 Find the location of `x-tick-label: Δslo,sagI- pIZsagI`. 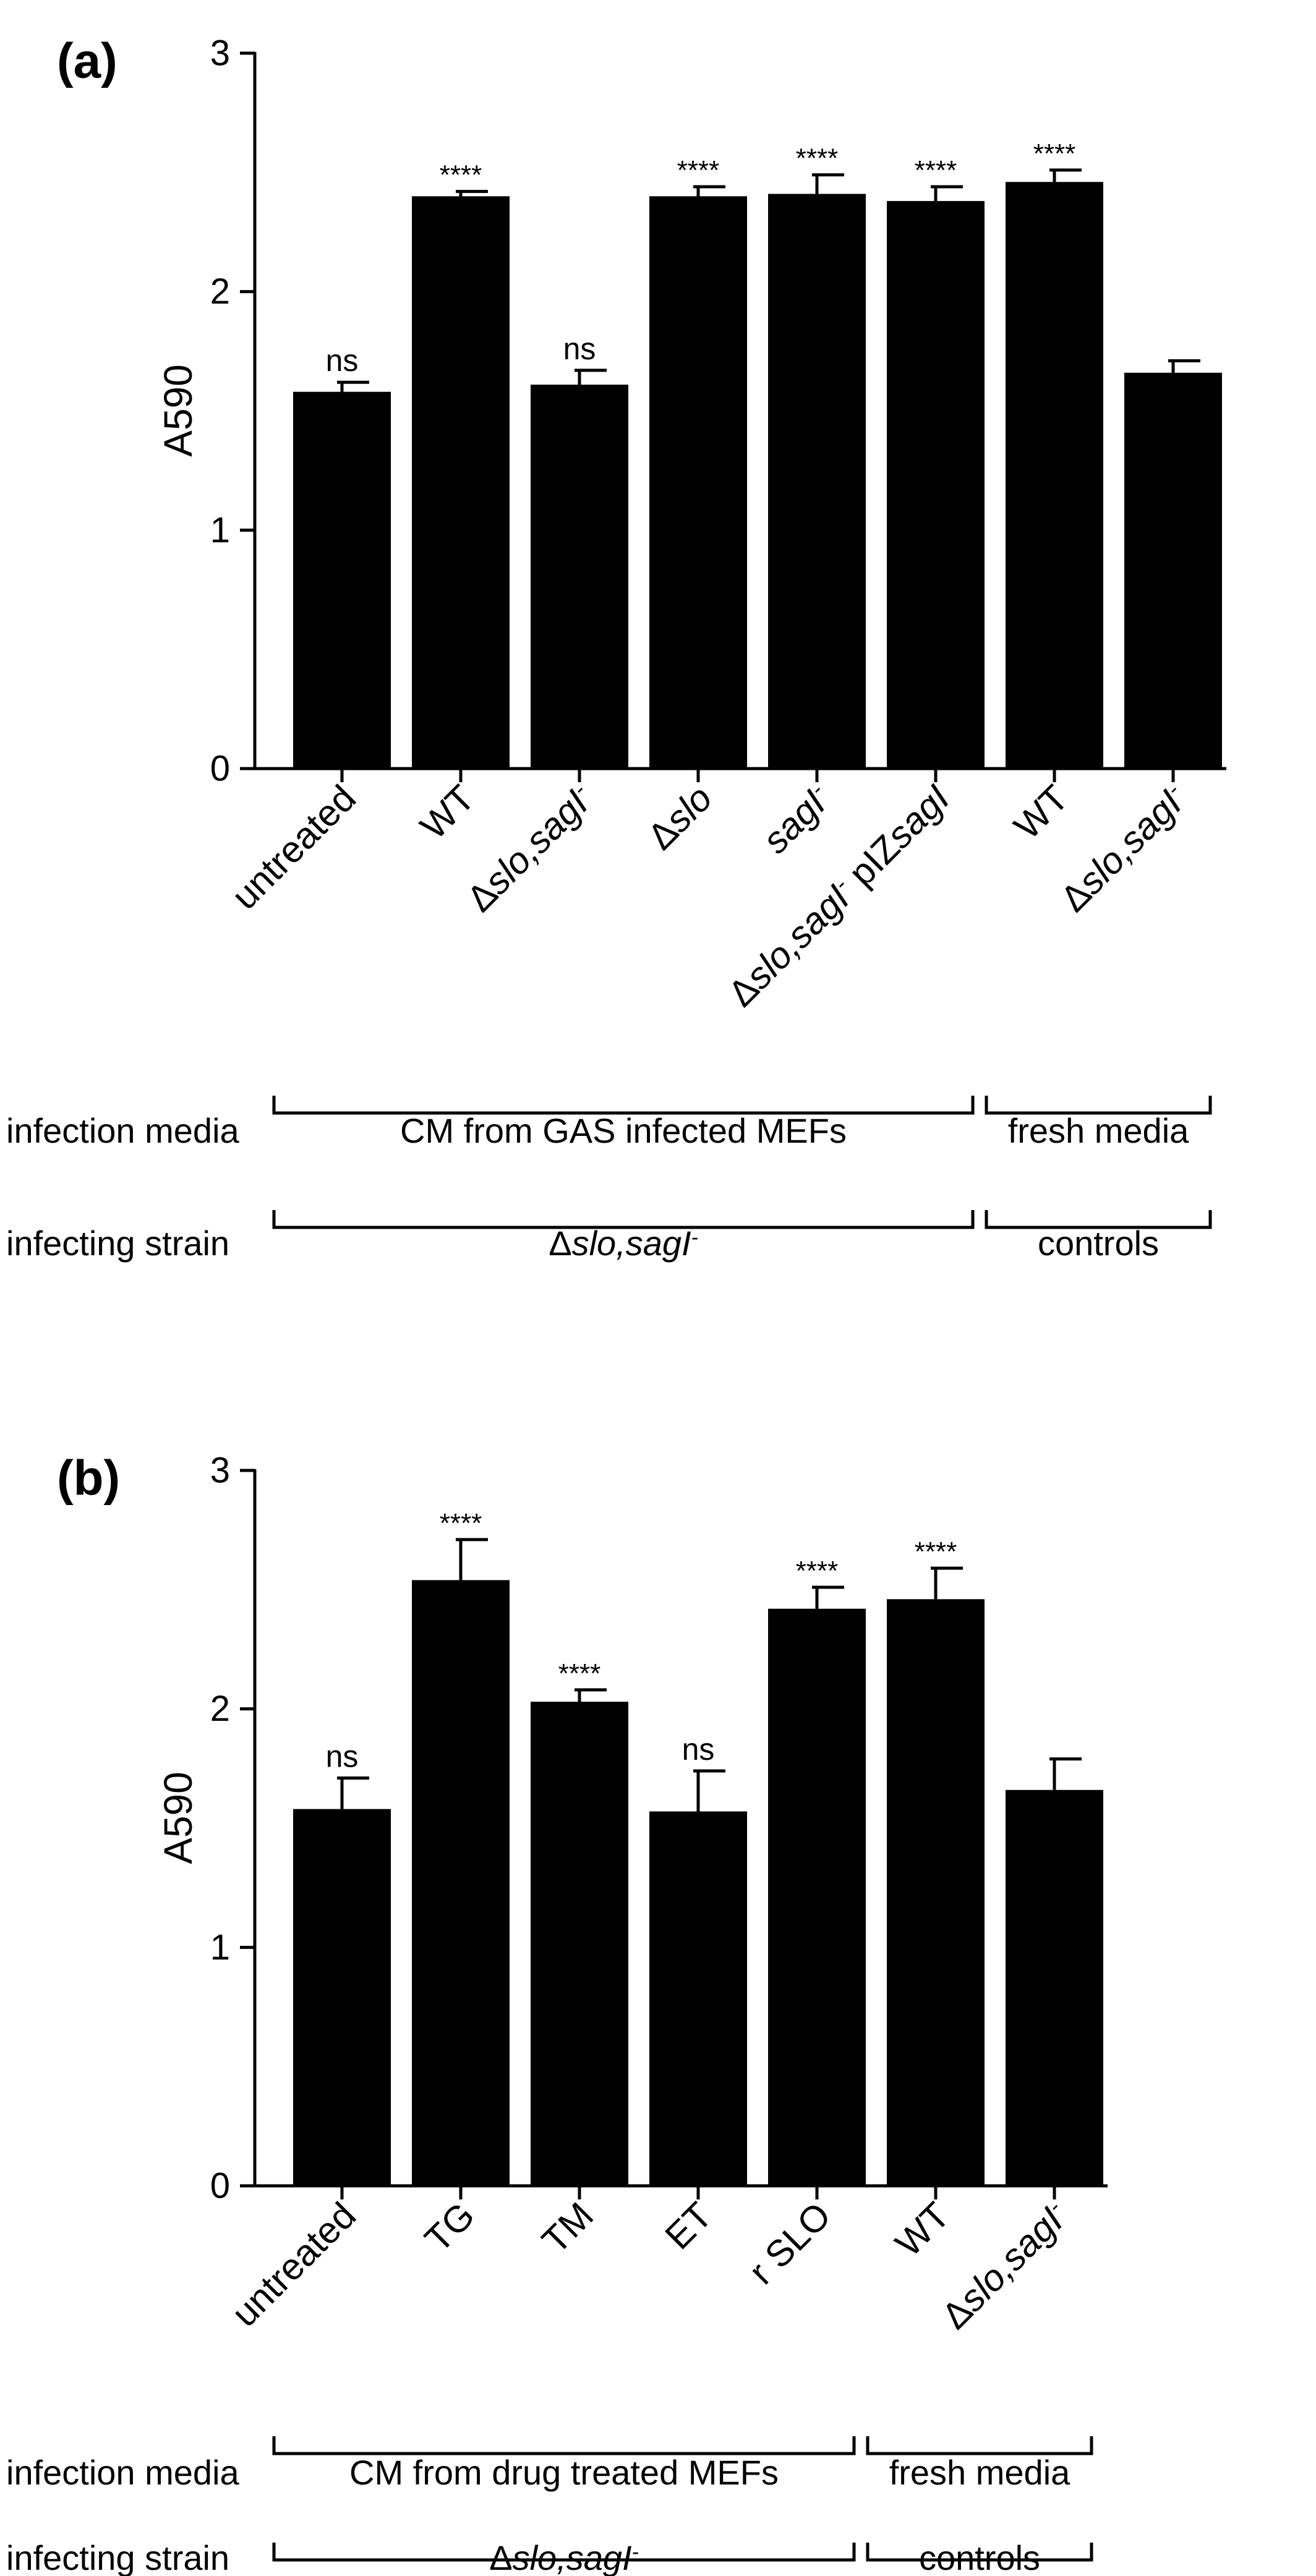

x-tick-label: Δslo,sagI- pIZsagI is located at coordinates (838, 896).